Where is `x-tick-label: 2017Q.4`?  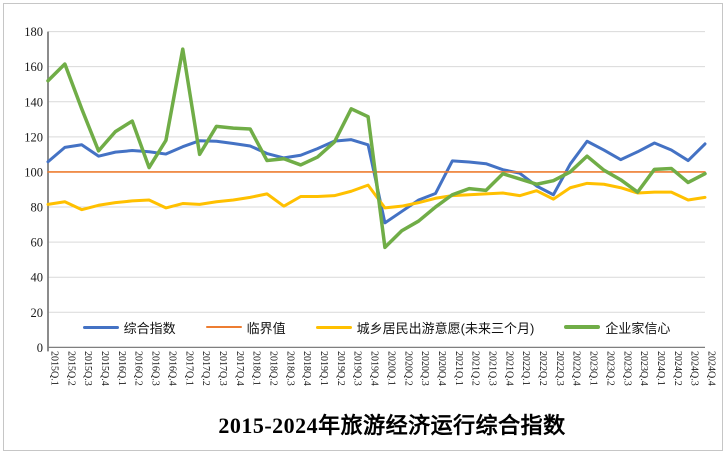 x-tick-label: 2017Q.4 is located at coordinates (239, 368).